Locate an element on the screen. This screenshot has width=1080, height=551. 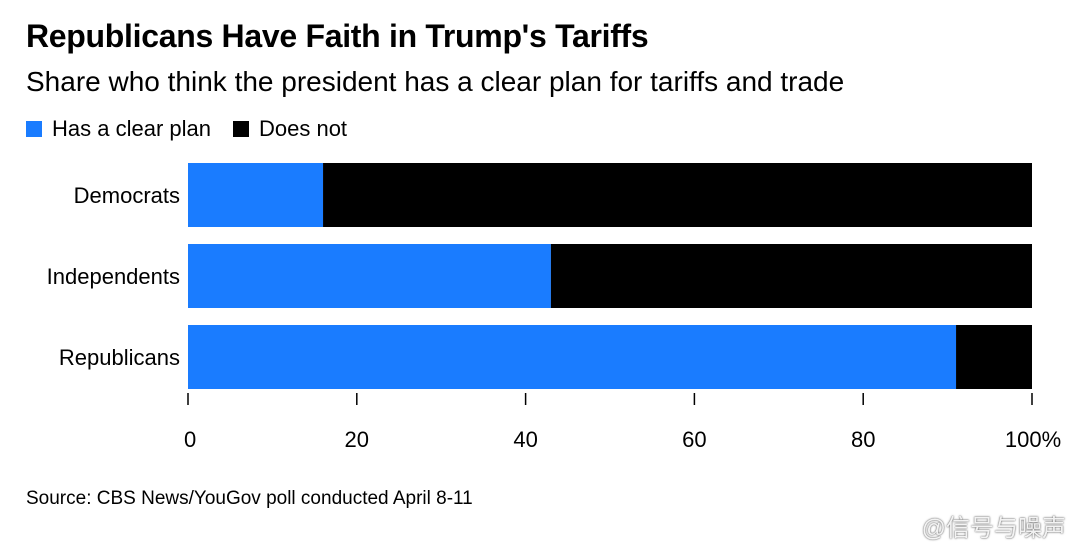
x-tick-label-60: 60 is located at coordinates (694, 439).